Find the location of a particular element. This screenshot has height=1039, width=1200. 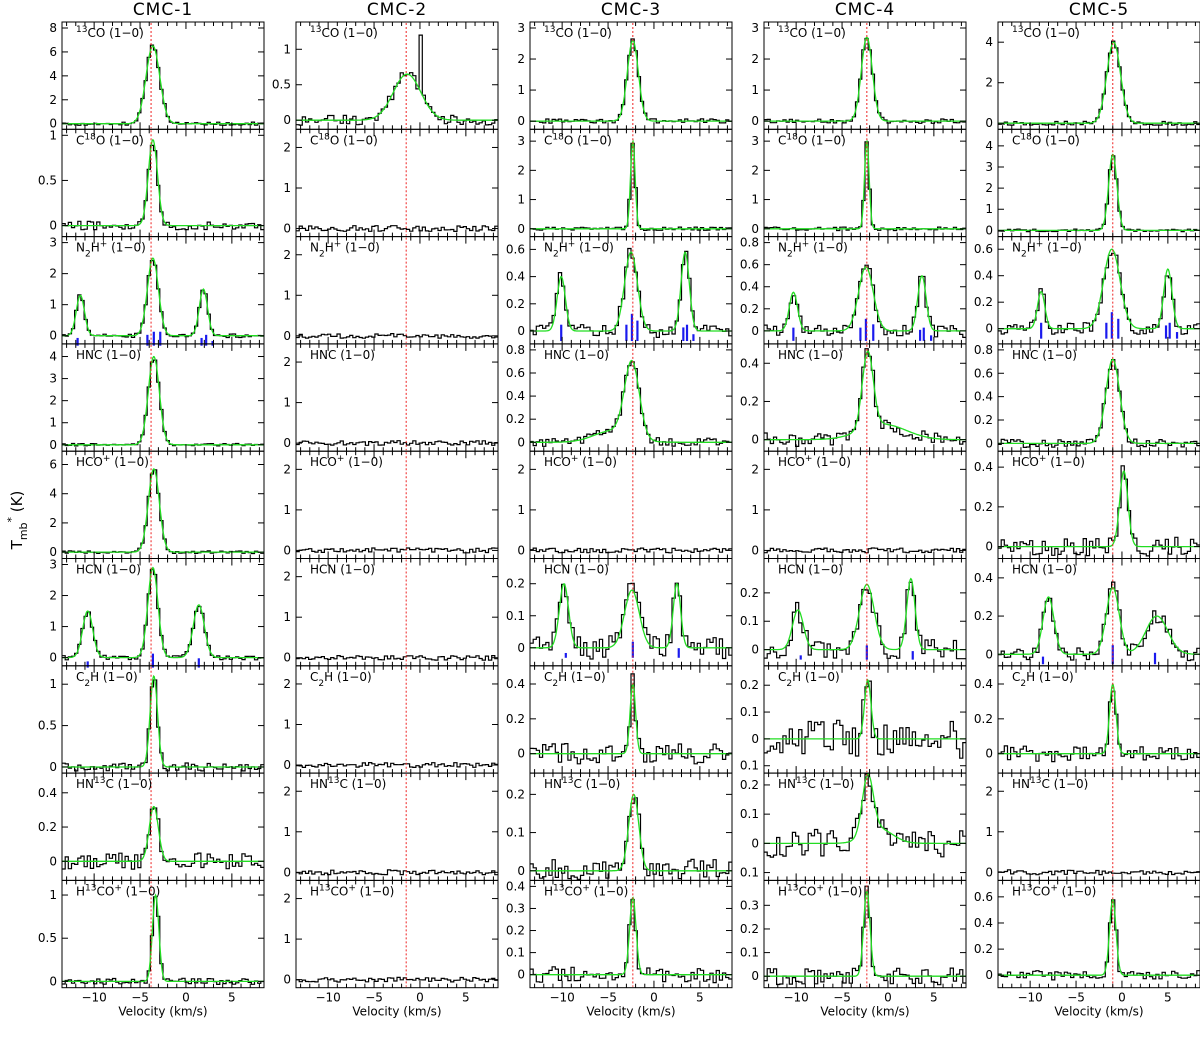

panel-cmc-3-hnc: 0 0.2 0.4 0.6 0.8 HNC (1−0) is located at coordinates (619, 397).